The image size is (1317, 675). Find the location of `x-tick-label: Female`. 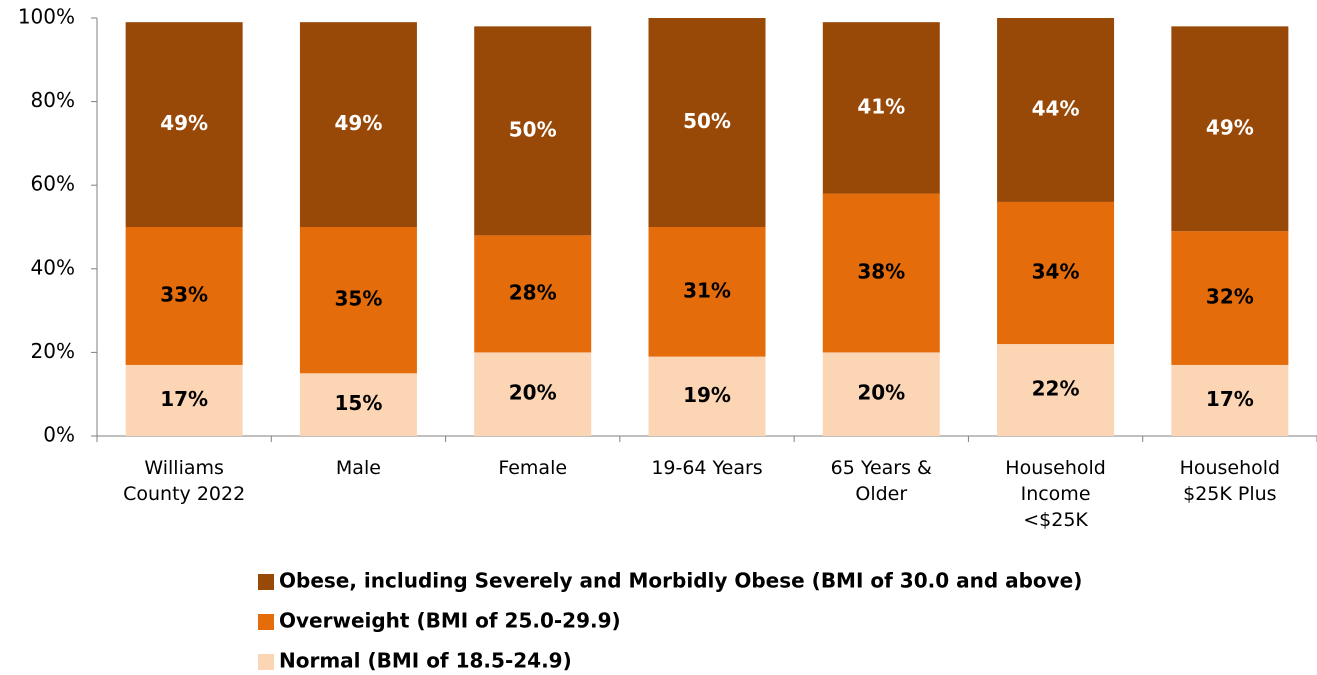

x-tick-label: Female is located at coordinates (533, 468).